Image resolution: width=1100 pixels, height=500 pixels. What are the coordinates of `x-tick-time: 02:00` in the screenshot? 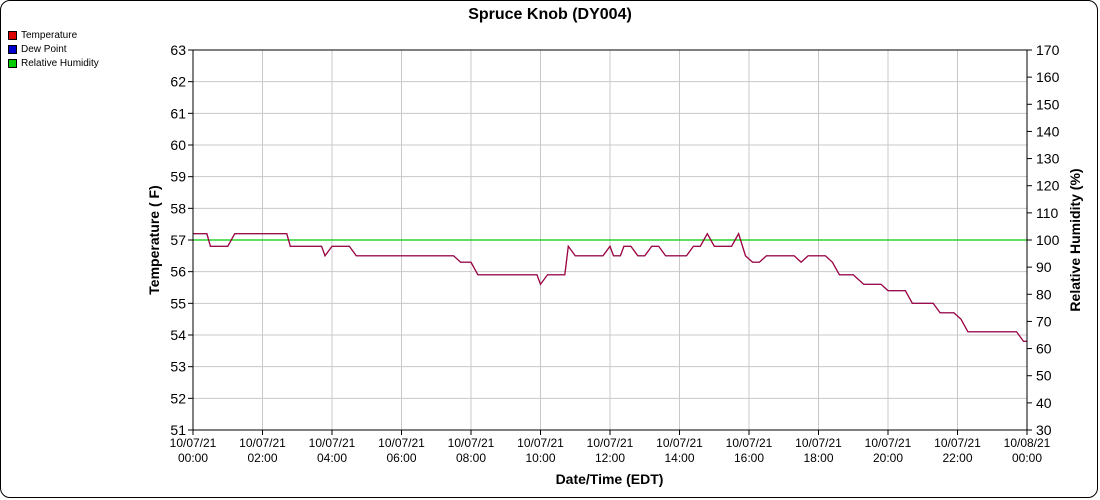 It's located at (262, 458).